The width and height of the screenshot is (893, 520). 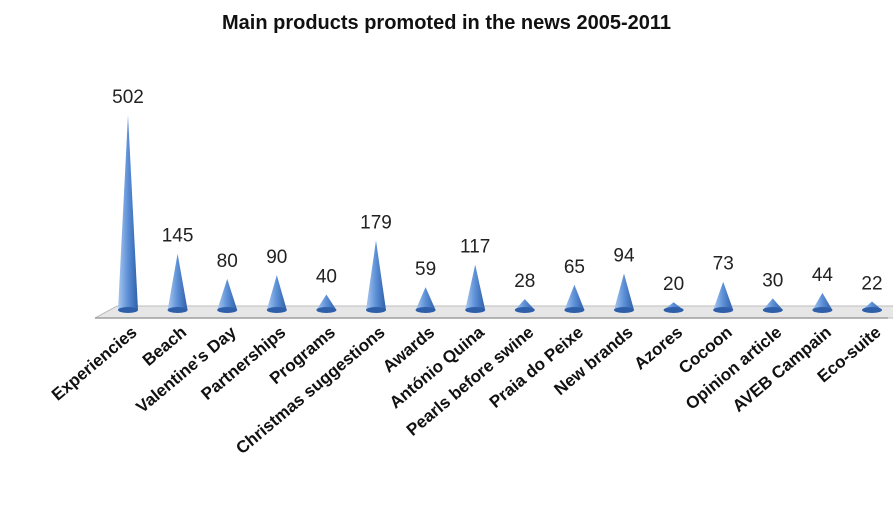 I want to click on category-label: Experiencies, so click(x=94, y=364).